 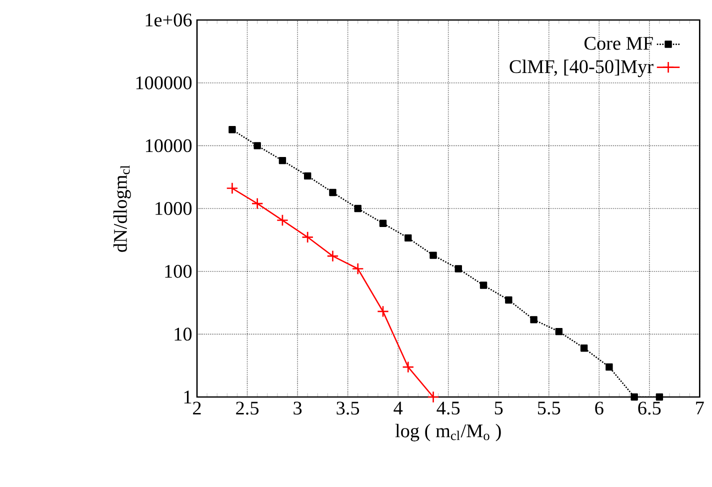 What do you see at coordinates (169, 20) in the screenshot?
I see `y-tick-label: 1e+06` at bounding box center [169, 20].